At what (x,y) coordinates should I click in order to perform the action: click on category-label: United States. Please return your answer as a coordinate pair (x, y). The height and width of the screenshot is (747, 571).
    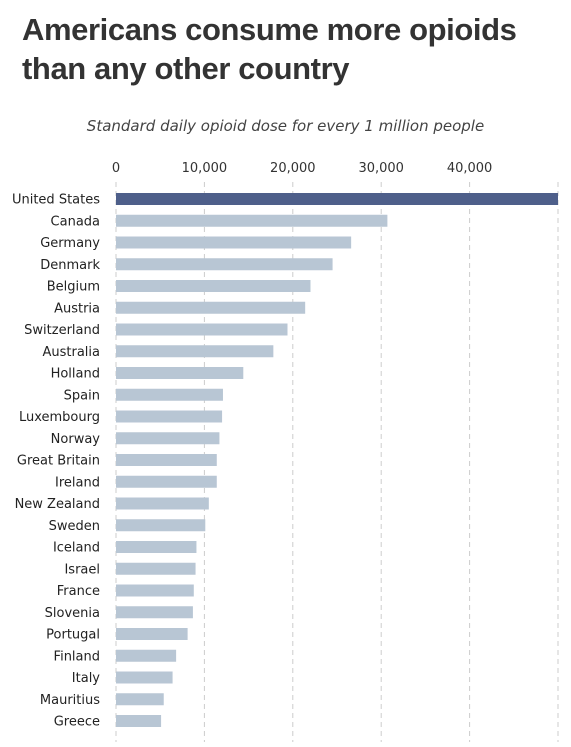
    Looking at the image, I should click on (56, 200).